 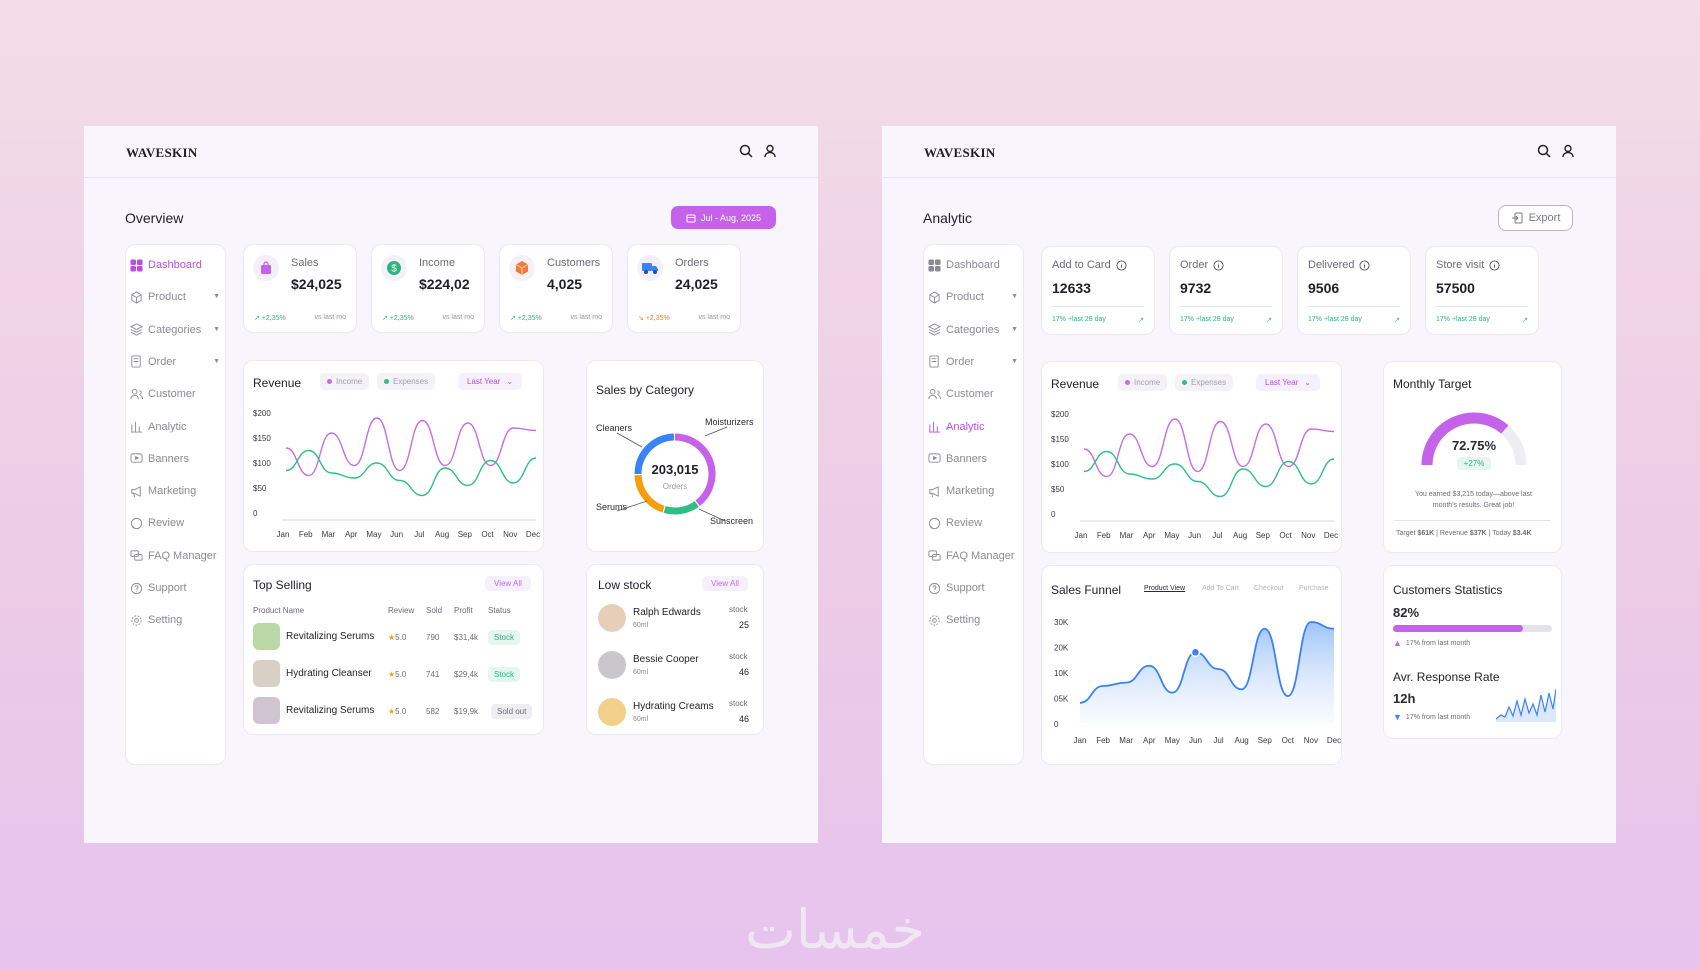 What do you see at coordinates (731, 217) in the screenshot?
I see `date-range-label: Jul - Aug, 2025` at bounding box center [731, 217].